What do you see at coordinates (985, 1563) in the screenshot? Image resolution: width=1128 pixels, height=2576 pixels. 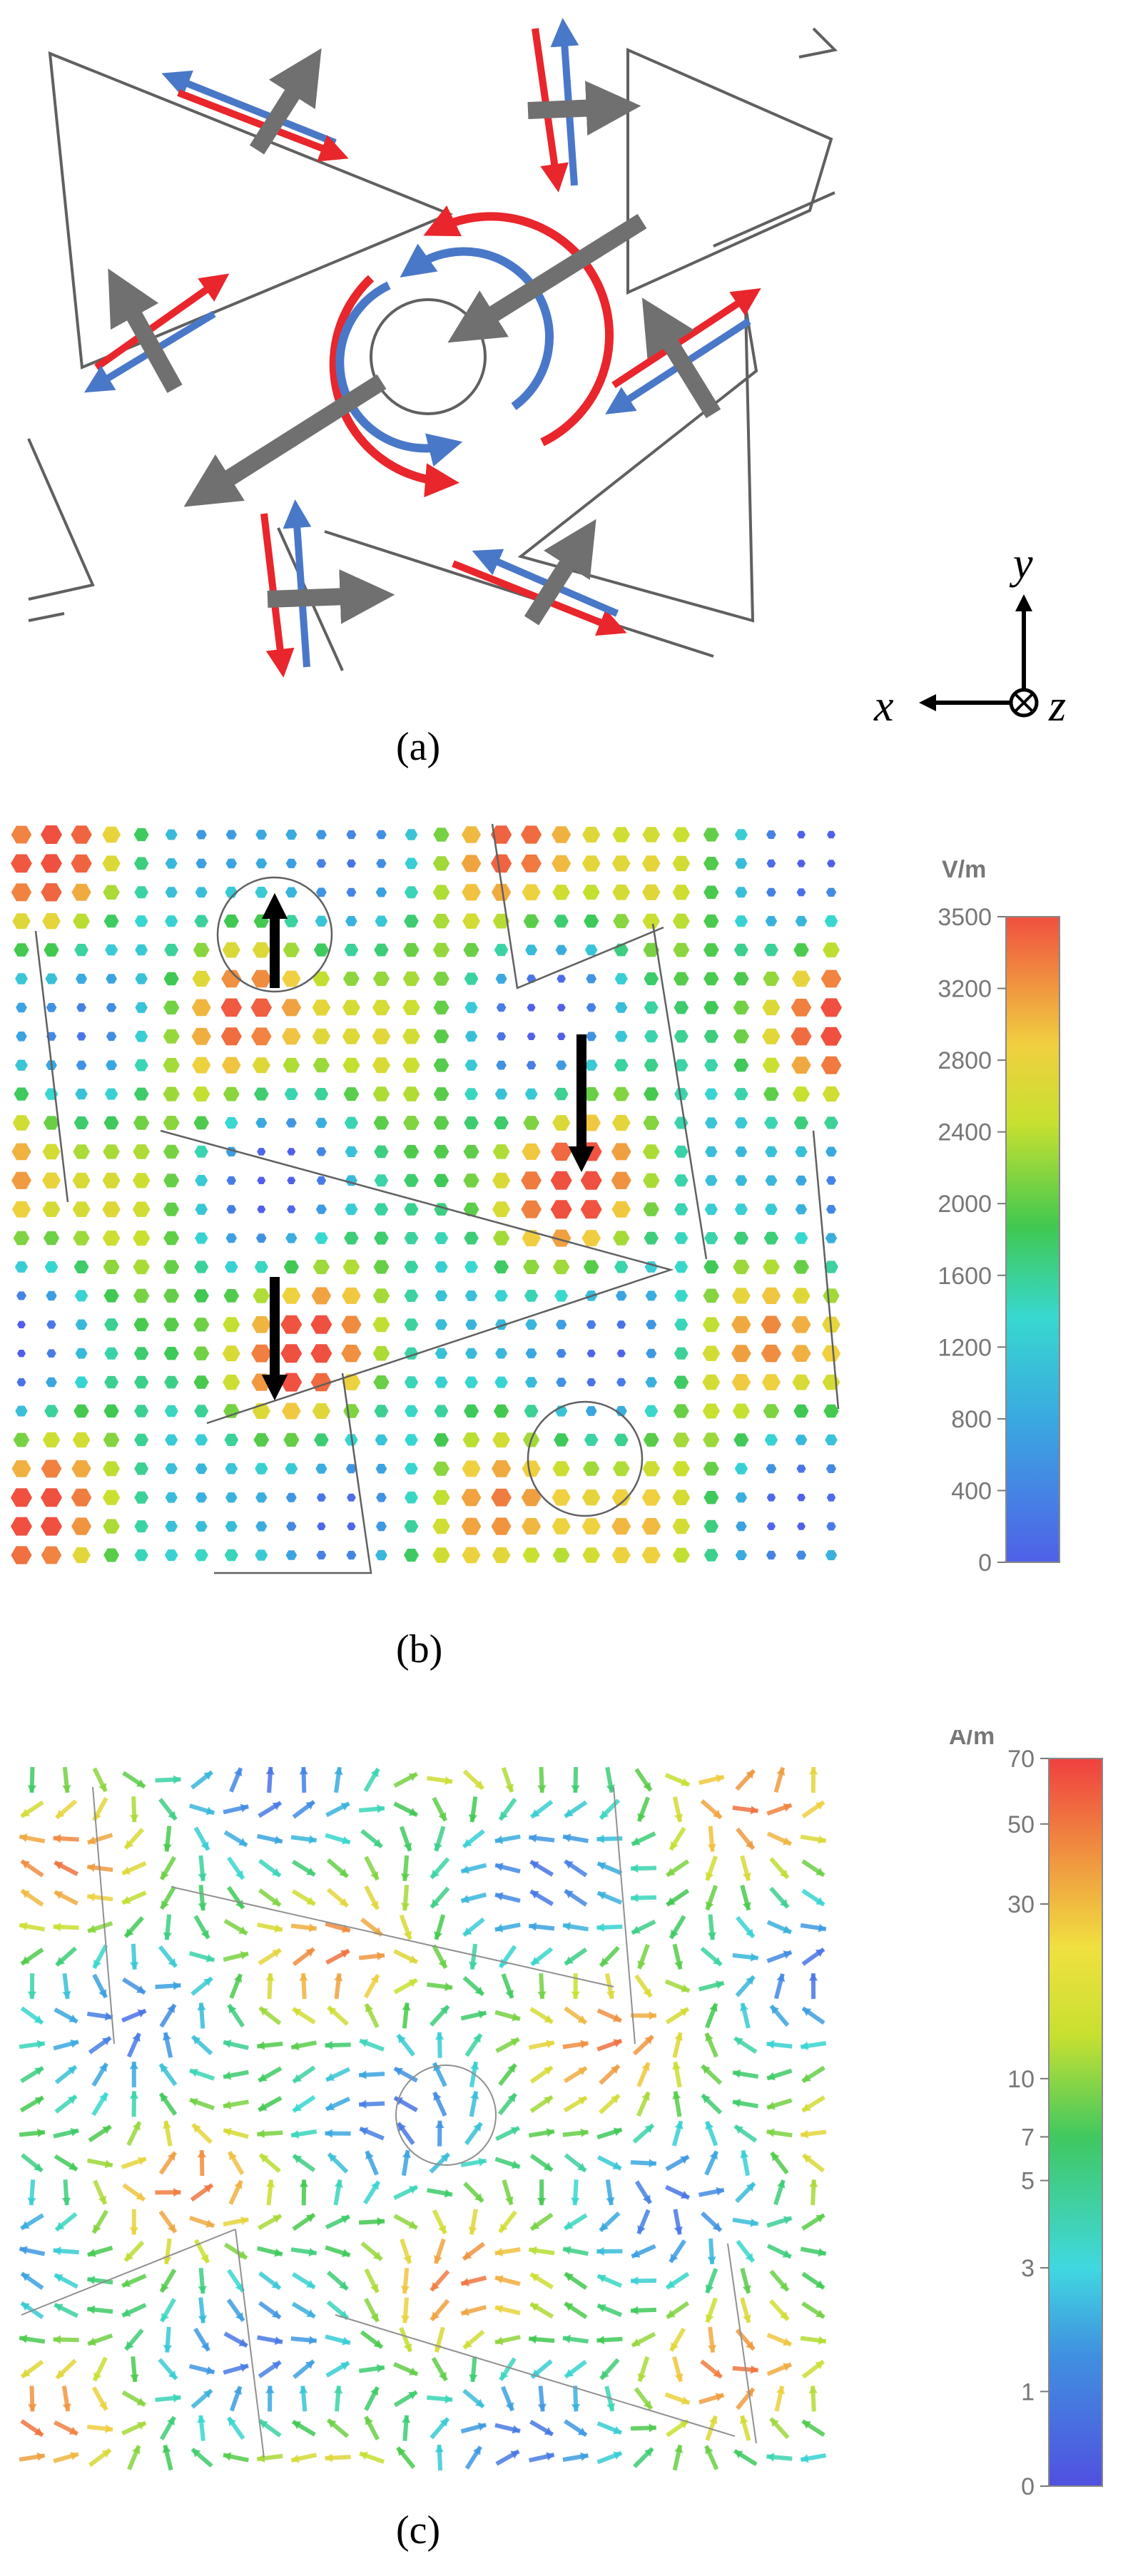 I see `colorbar-tick-label: 0` at bounding box center [985, 1563].